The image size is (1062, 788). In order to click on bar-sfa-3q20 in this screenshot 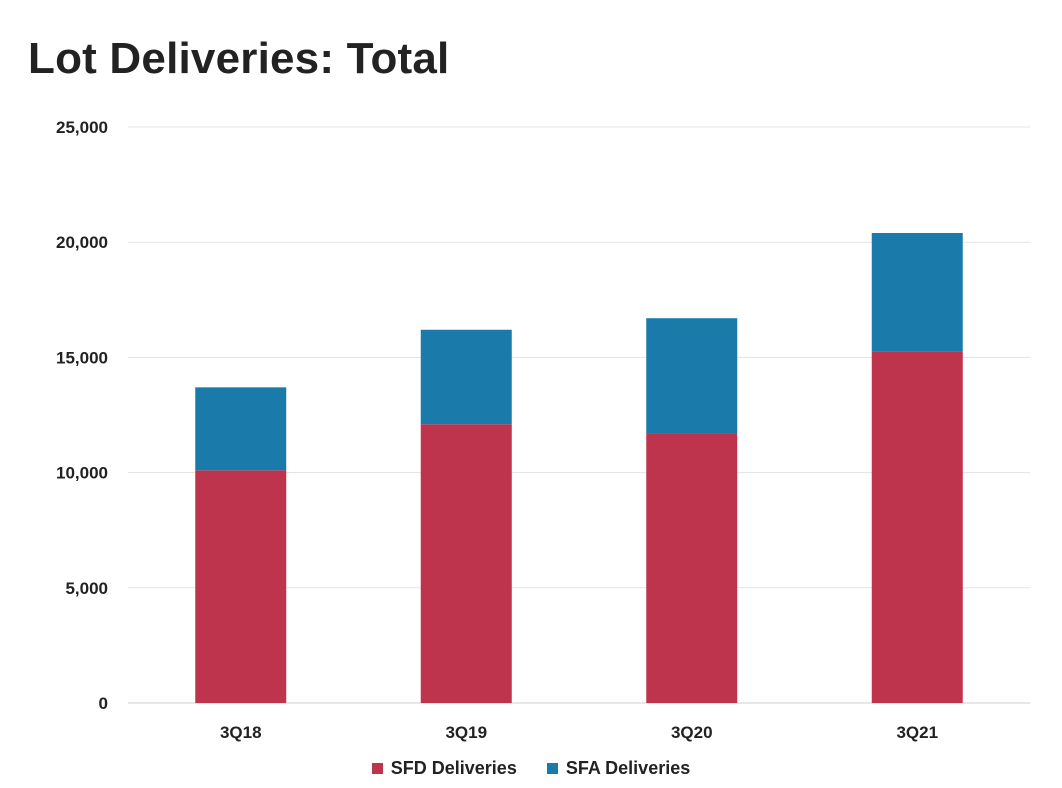, I will do `click(692, 376)`.